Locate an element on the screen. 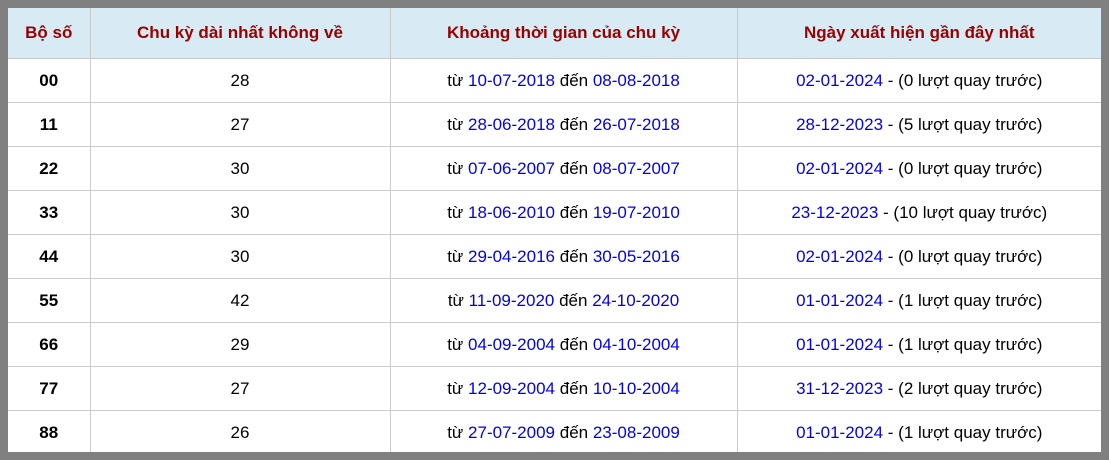 The width and height of the screenshot is (1109, 460). last-seen-cell: 28-12-2023 - (5 lượt quay trước) is located at coordinates (918, 124).